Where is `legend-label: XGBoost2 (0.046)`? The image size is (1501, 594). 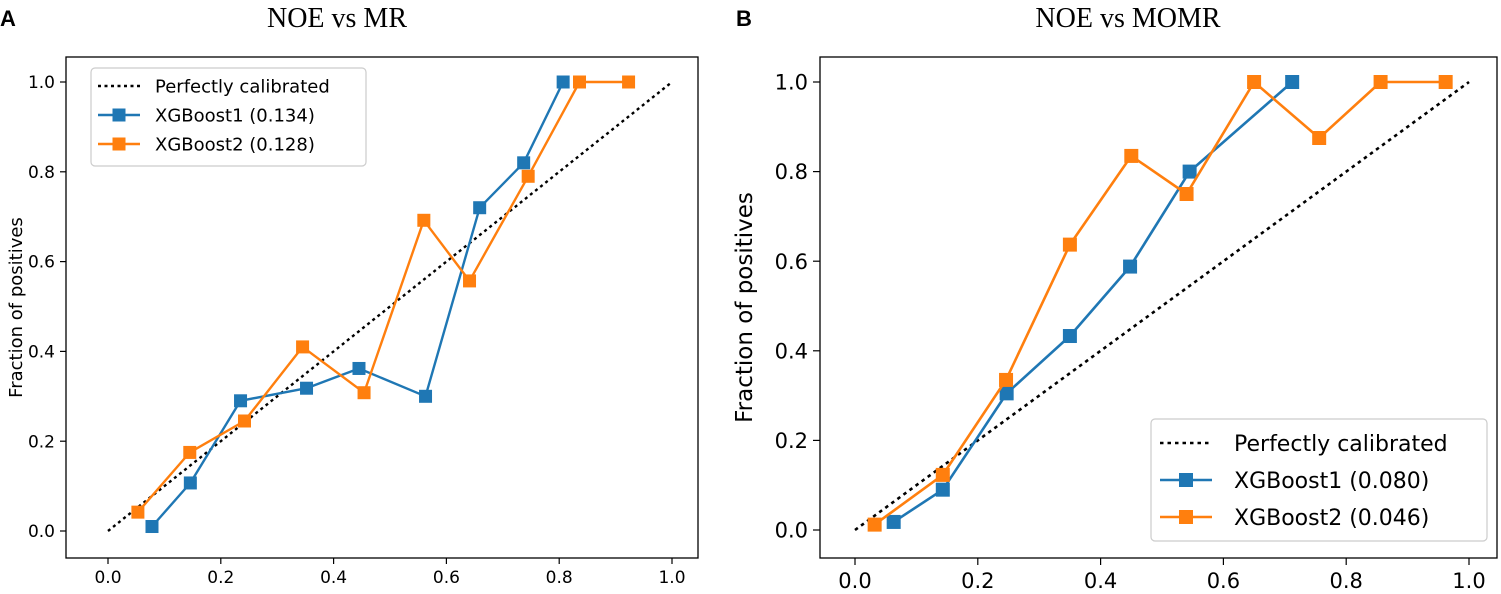 legend-label: XGBoost2 (0.046) is located at coordinates (1331, 518).